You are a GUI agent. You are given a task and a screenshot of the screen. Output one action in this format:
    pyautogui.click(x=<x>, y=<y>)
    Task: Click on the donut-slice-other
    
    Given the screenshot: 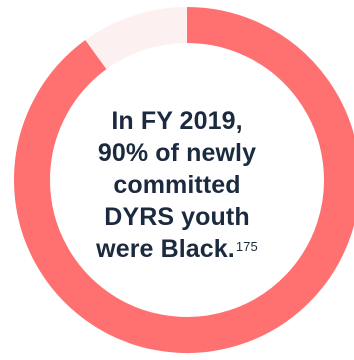 What is the action you would take?
    pyautogui.click(x=136, y=38)
    